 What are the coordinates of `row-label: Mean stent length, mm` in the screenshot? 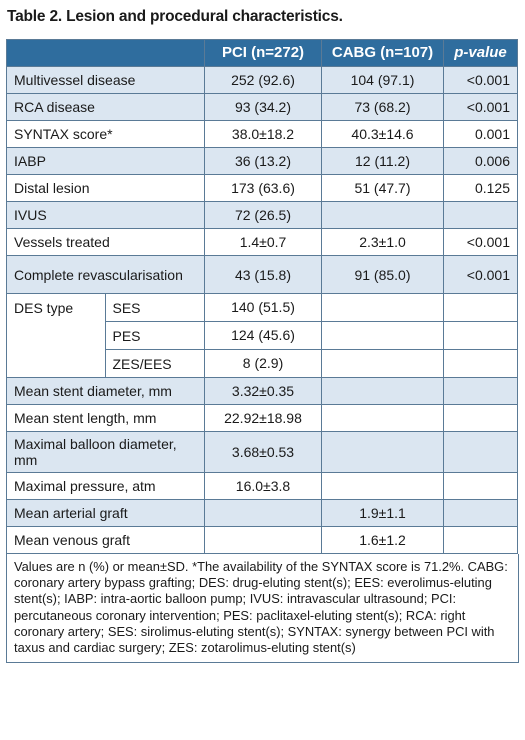 It's located at (105, 418).